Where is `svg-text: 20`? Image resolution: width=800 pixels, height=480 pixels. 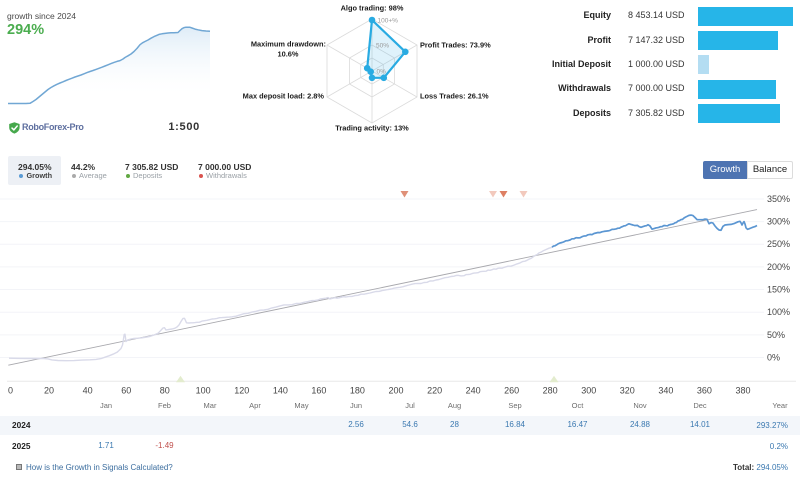
svg-text: 20 is located at coordinates (49, 391).